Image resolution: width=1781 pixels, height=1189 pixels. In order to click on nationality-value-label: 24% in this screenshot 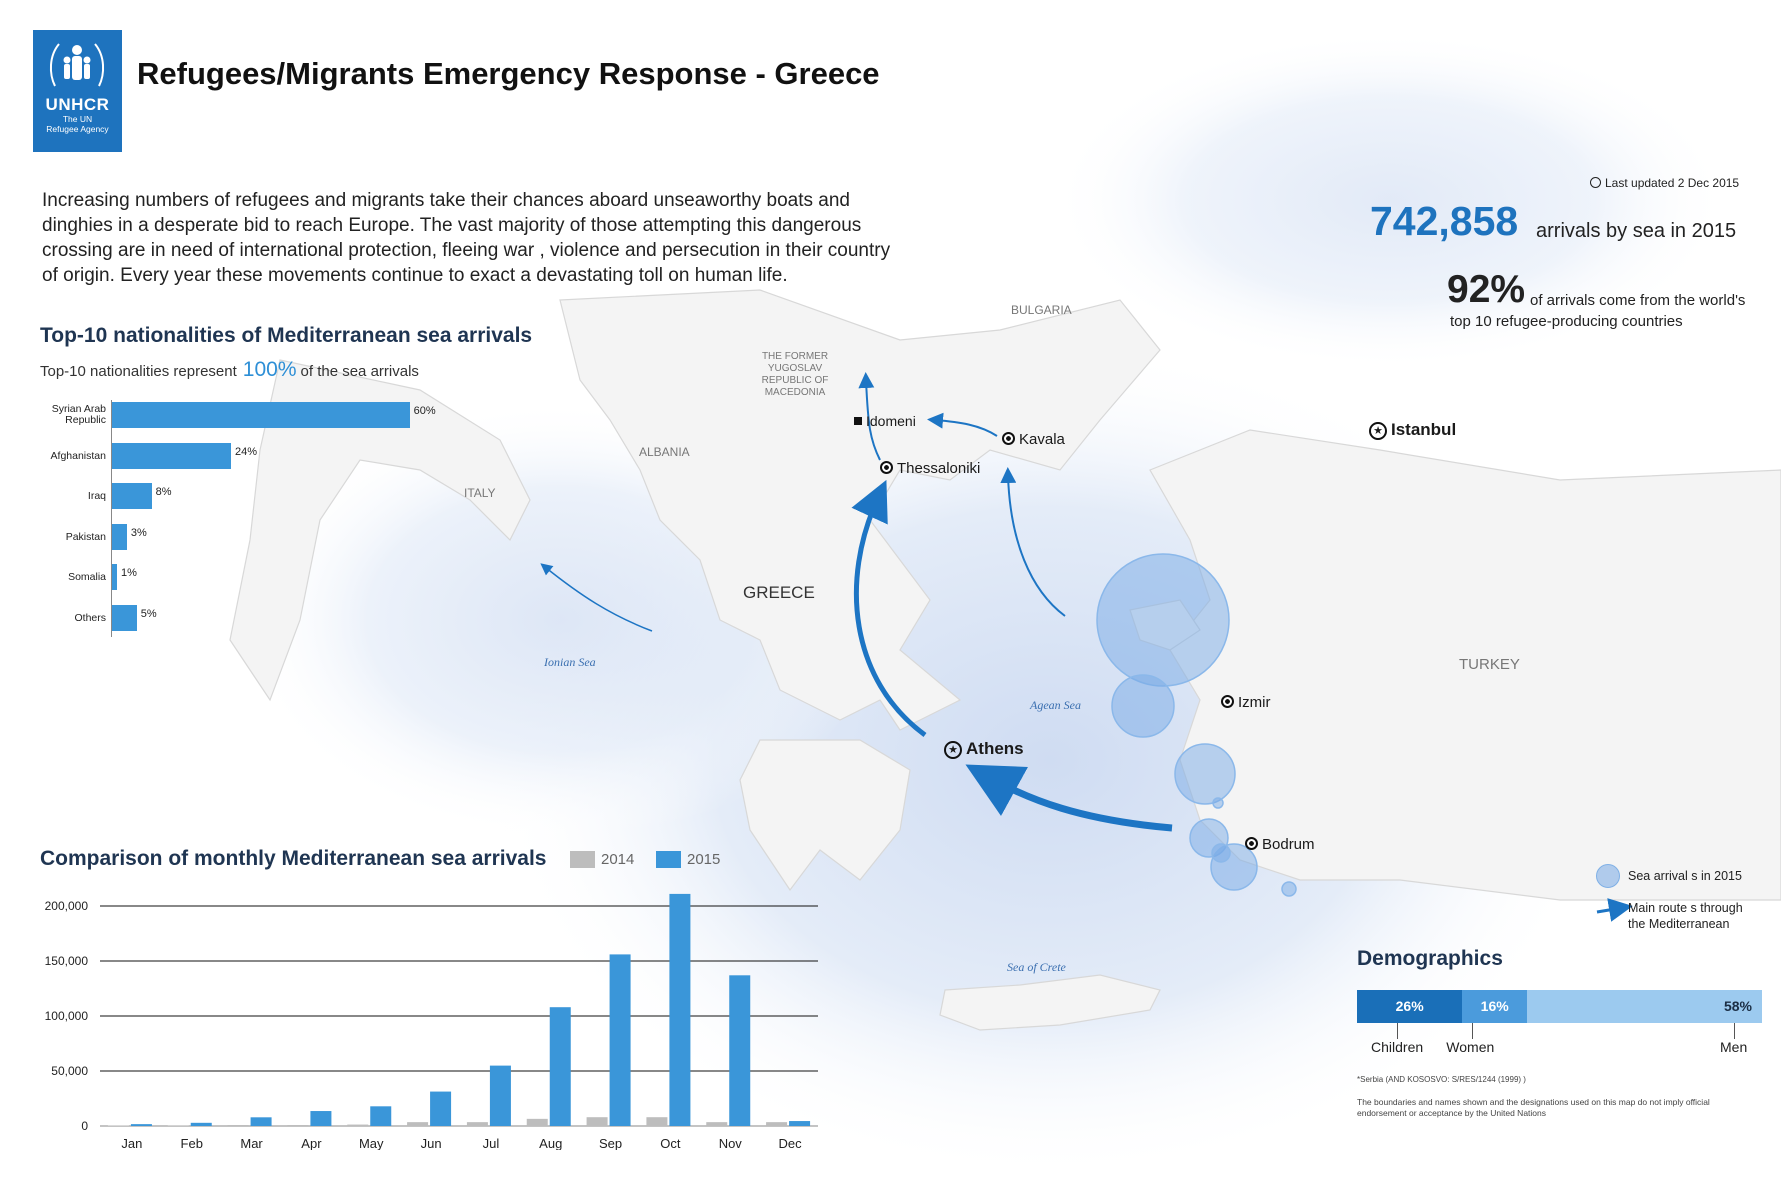, I will do `click(246, 451)`.